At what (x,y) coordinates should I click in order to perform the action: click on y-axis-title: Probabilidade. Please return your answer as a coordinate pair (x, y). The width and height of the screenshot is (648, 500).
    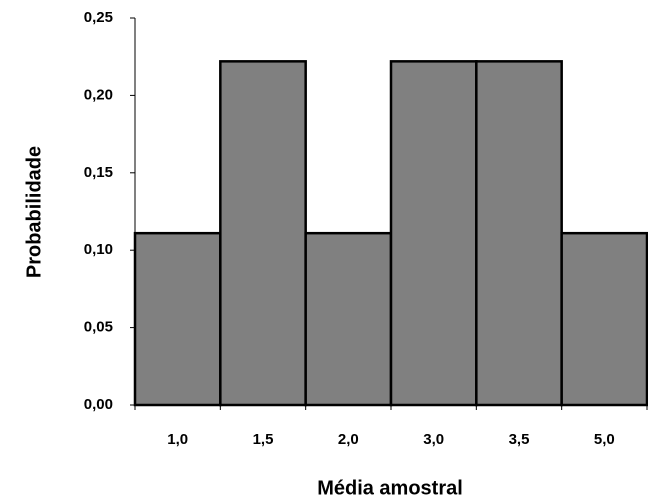
    Looking at the image, I should click on (34, 212).